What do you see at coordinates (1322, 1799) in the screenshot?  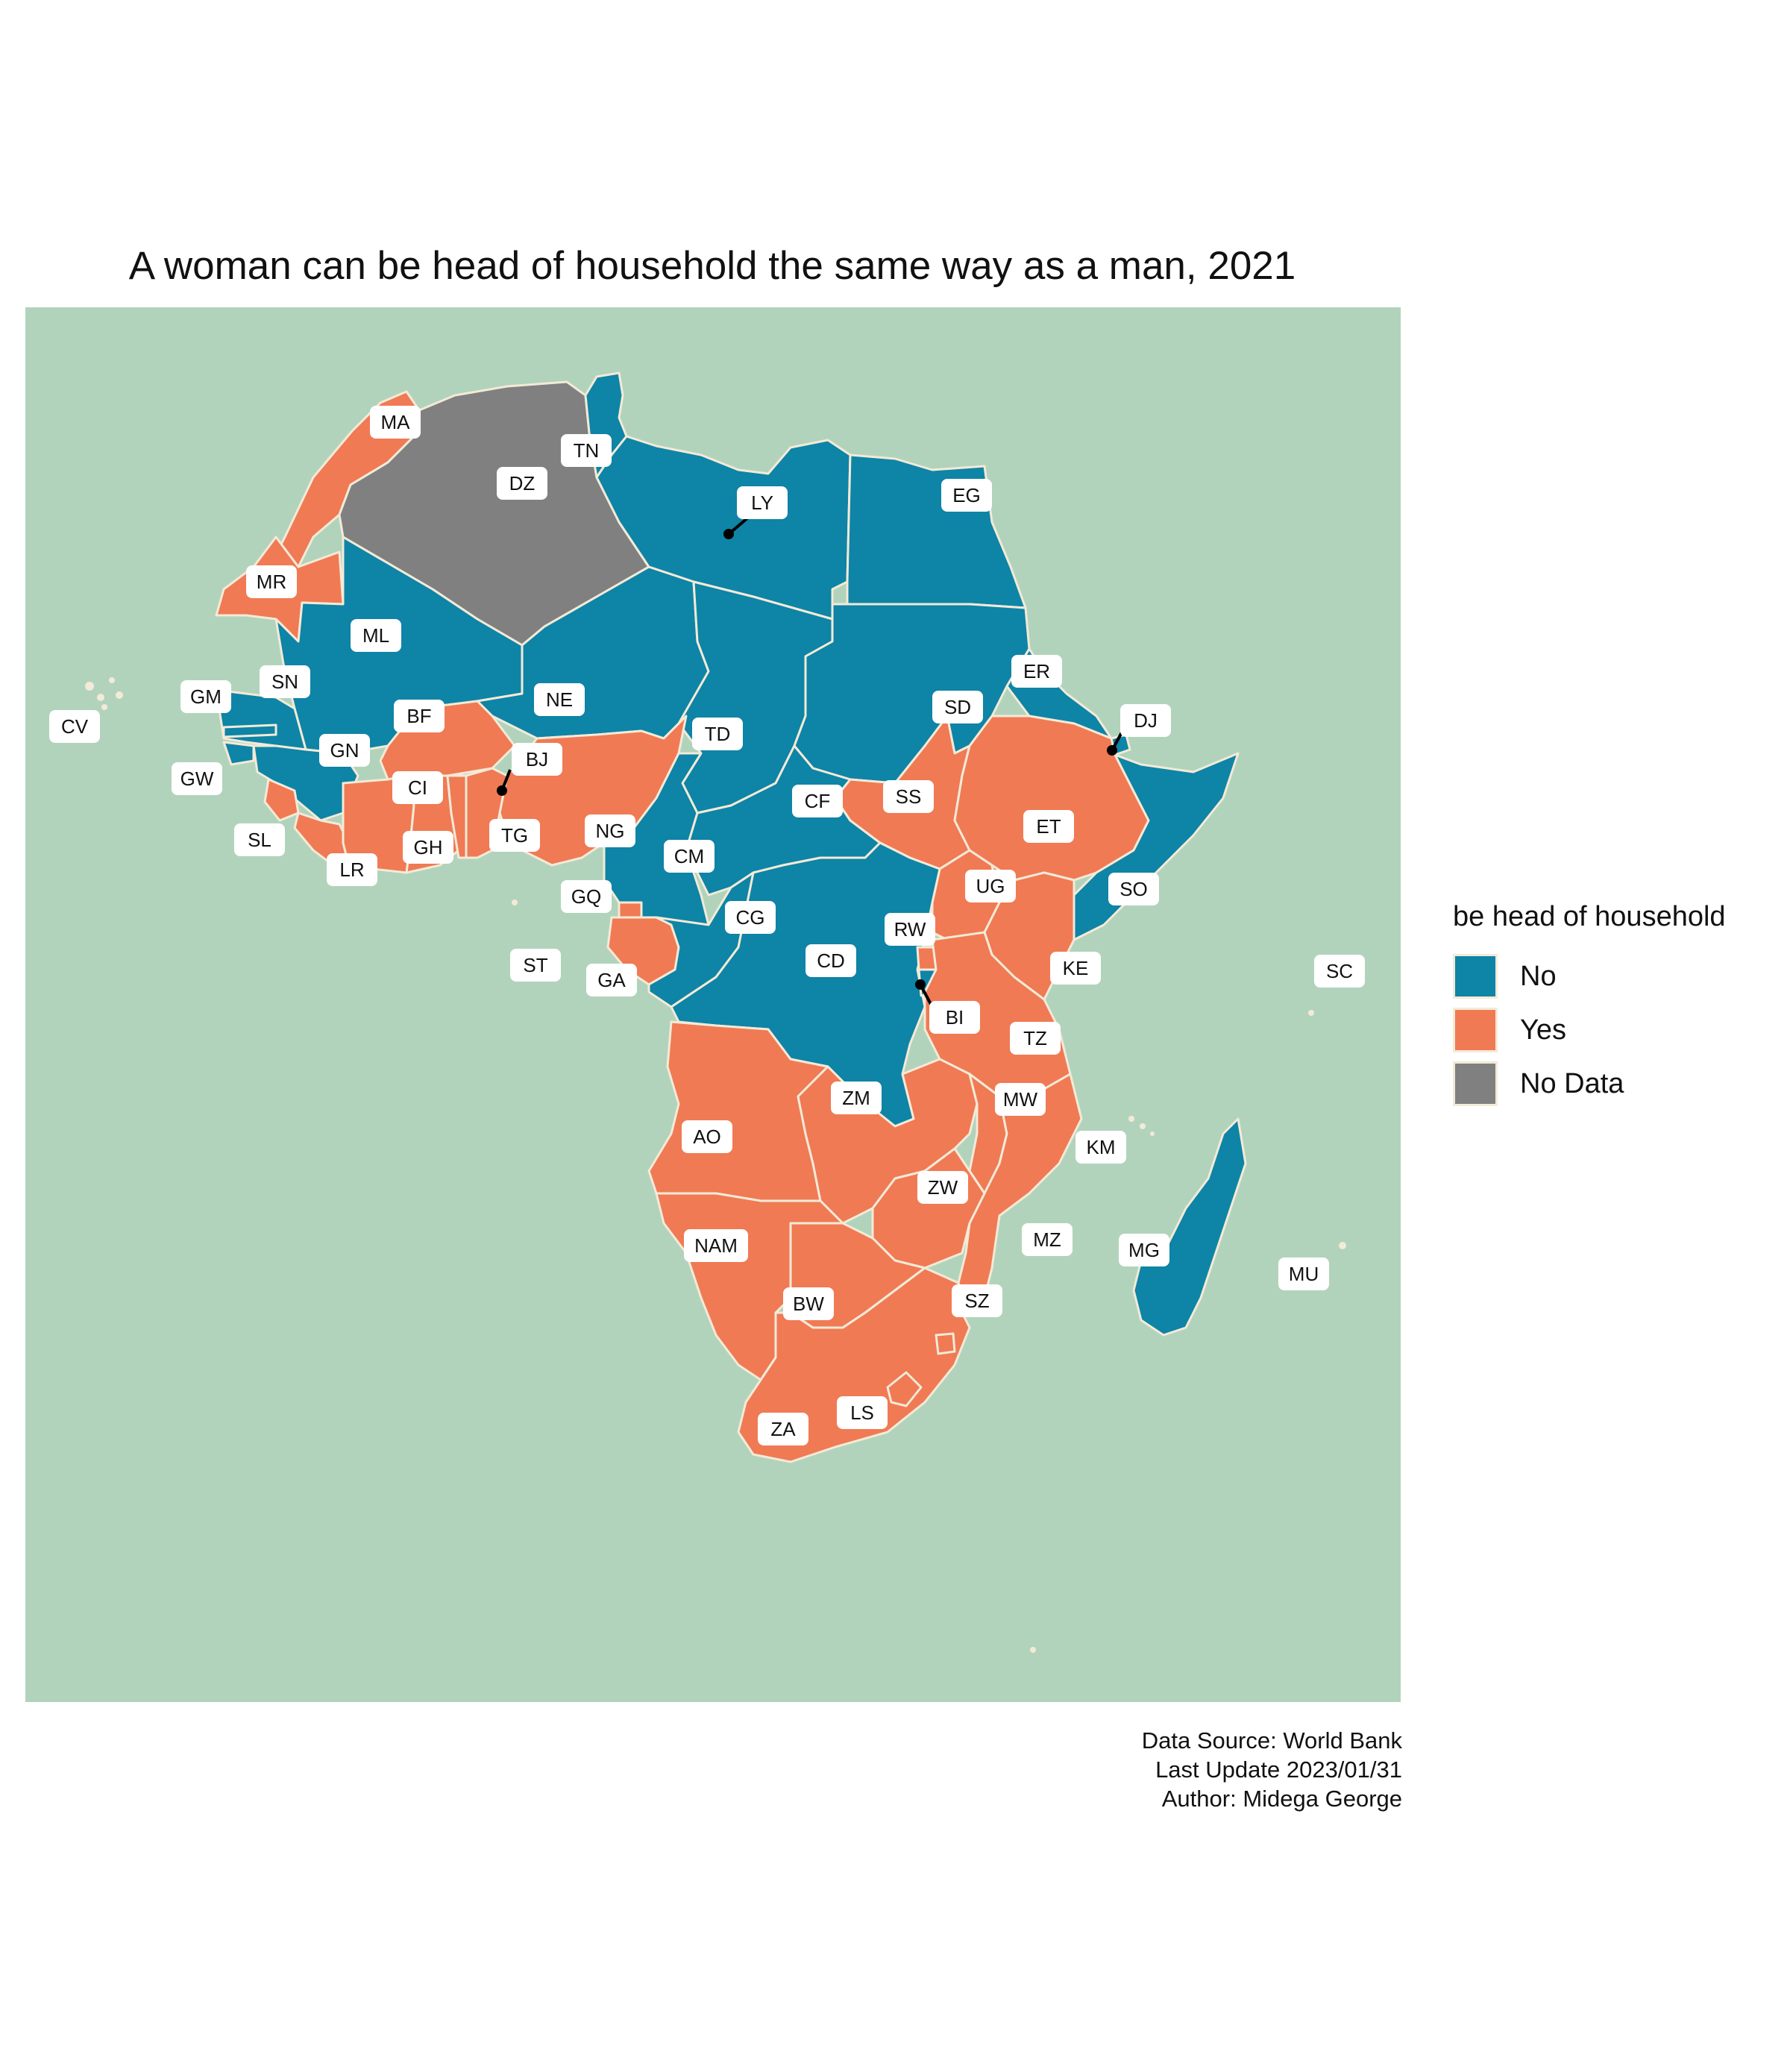 I see `caption-author-name: Midega George` at bounding box center [1322, 1799].